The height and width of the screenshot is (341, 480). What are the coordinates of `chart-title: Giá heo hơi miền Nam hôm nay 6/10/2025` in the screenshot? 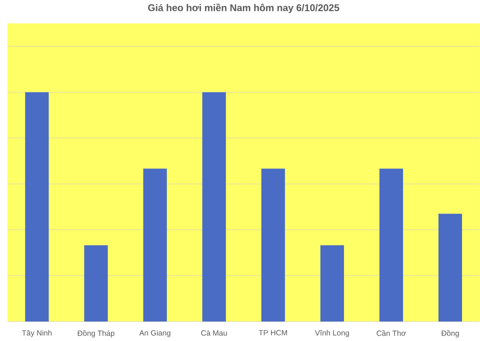 It's located at (244, 9).